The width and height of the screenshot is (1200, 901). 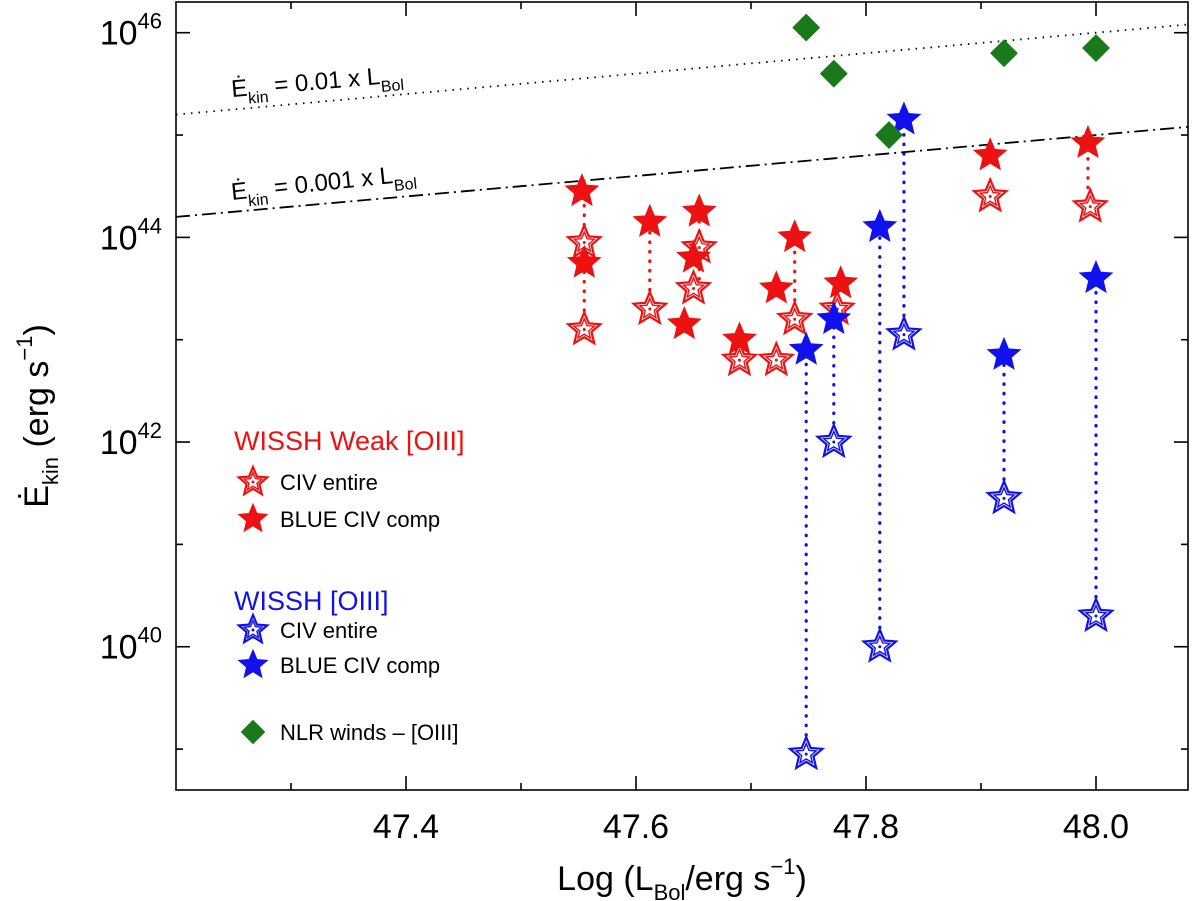 What do you see at coordinates (131, 440) in the screenshot?
I see `y-tick-label: 1042` at bounding box center [131, 440].